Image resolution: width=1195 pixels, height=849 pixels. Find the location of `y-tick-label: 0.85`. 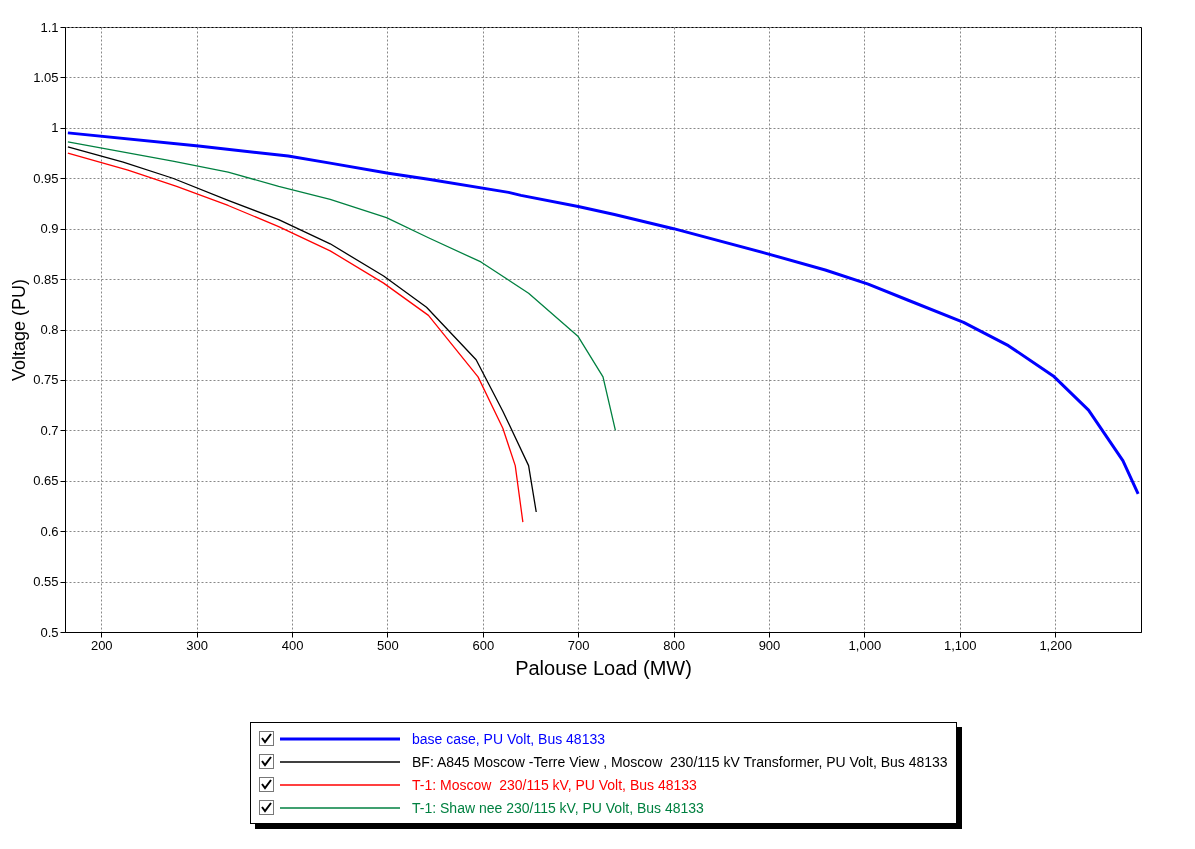

y-tick-label: 0.85 is located at coordinates (46, 279).